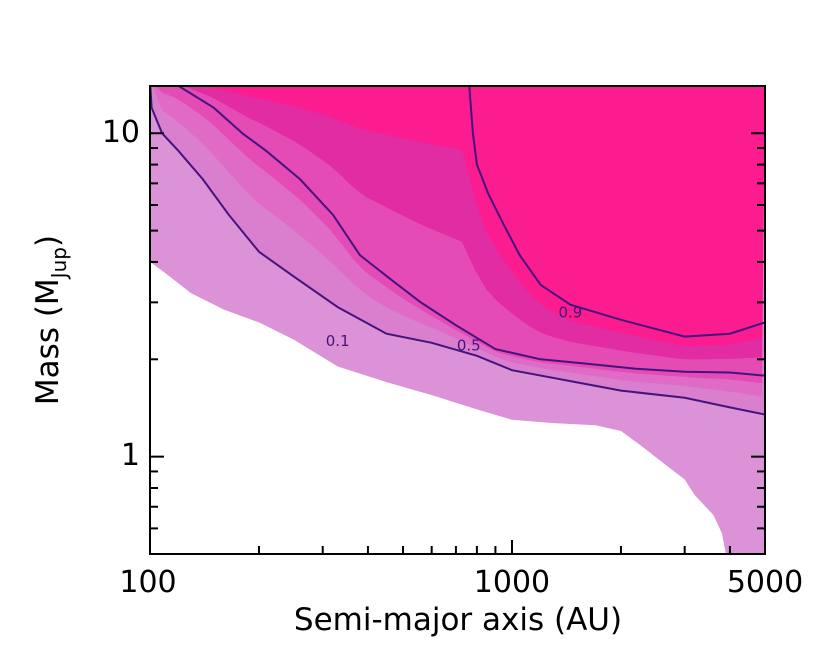 Image resolution: width=830 pixels, height=664 pixels. I want to click on y-axis-title-subscript: Jup, so click(59, 263).